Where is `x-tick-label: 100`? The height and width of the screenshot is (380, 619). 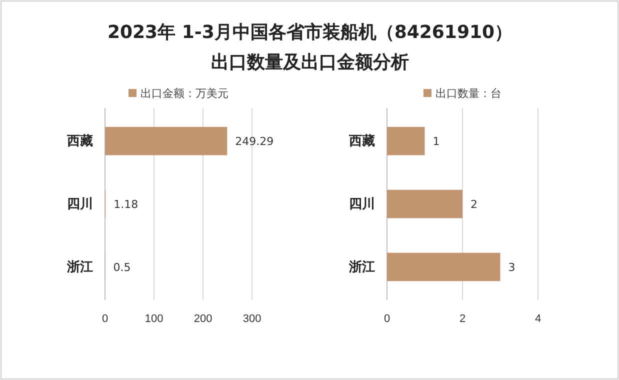 x-tick-label: 100 is located at coordinates (154, 318).